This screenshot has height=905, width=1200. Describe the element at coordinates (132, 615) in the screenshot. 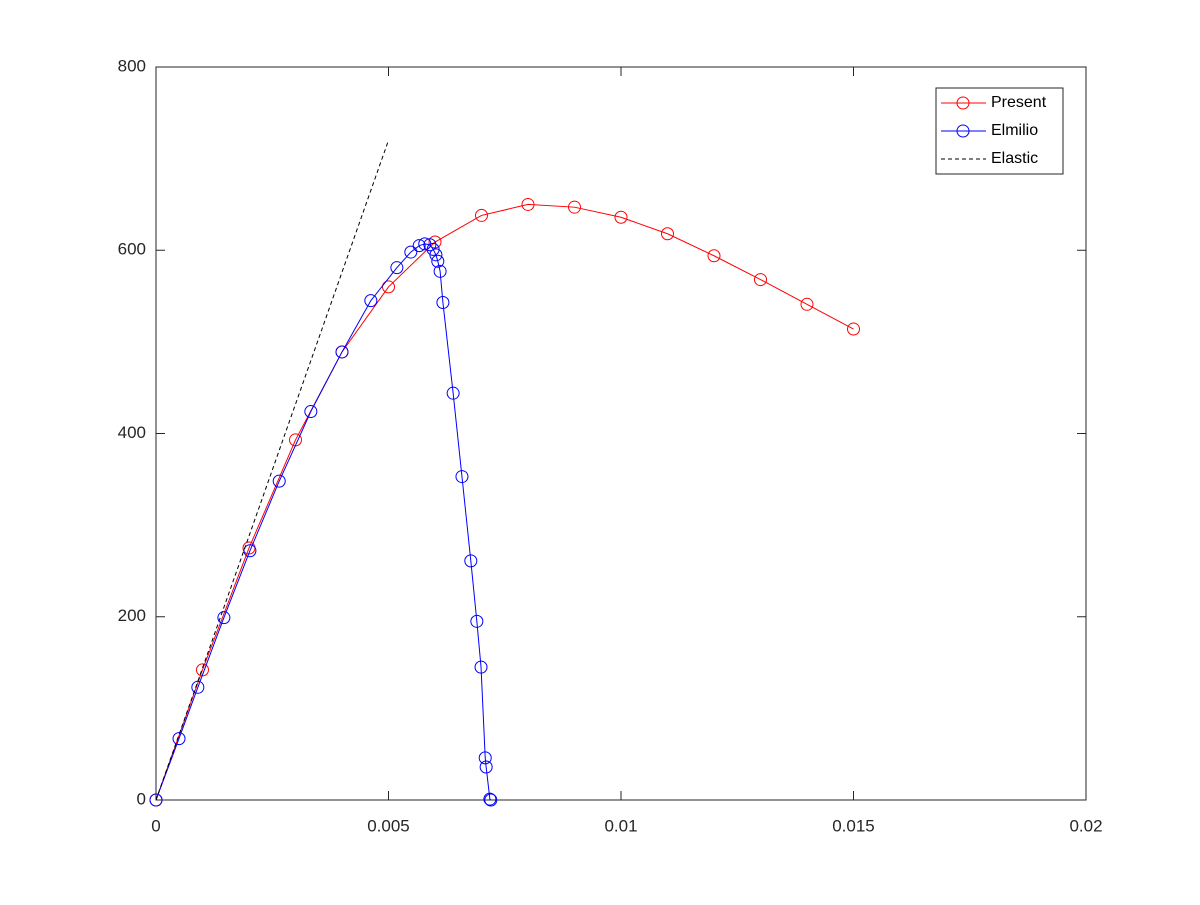

I see `y-tick-label: 200` at that location.